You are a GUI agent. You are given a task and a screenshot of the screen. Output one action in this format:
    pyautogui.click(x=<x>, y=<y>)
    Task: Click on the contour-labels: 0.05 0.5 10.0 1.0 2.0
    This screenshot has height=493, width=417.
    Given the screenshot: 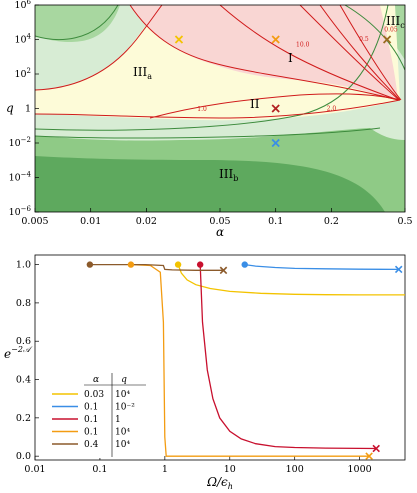 What is the action you would take?
    pyautogui.click(x=297, y=69)
    